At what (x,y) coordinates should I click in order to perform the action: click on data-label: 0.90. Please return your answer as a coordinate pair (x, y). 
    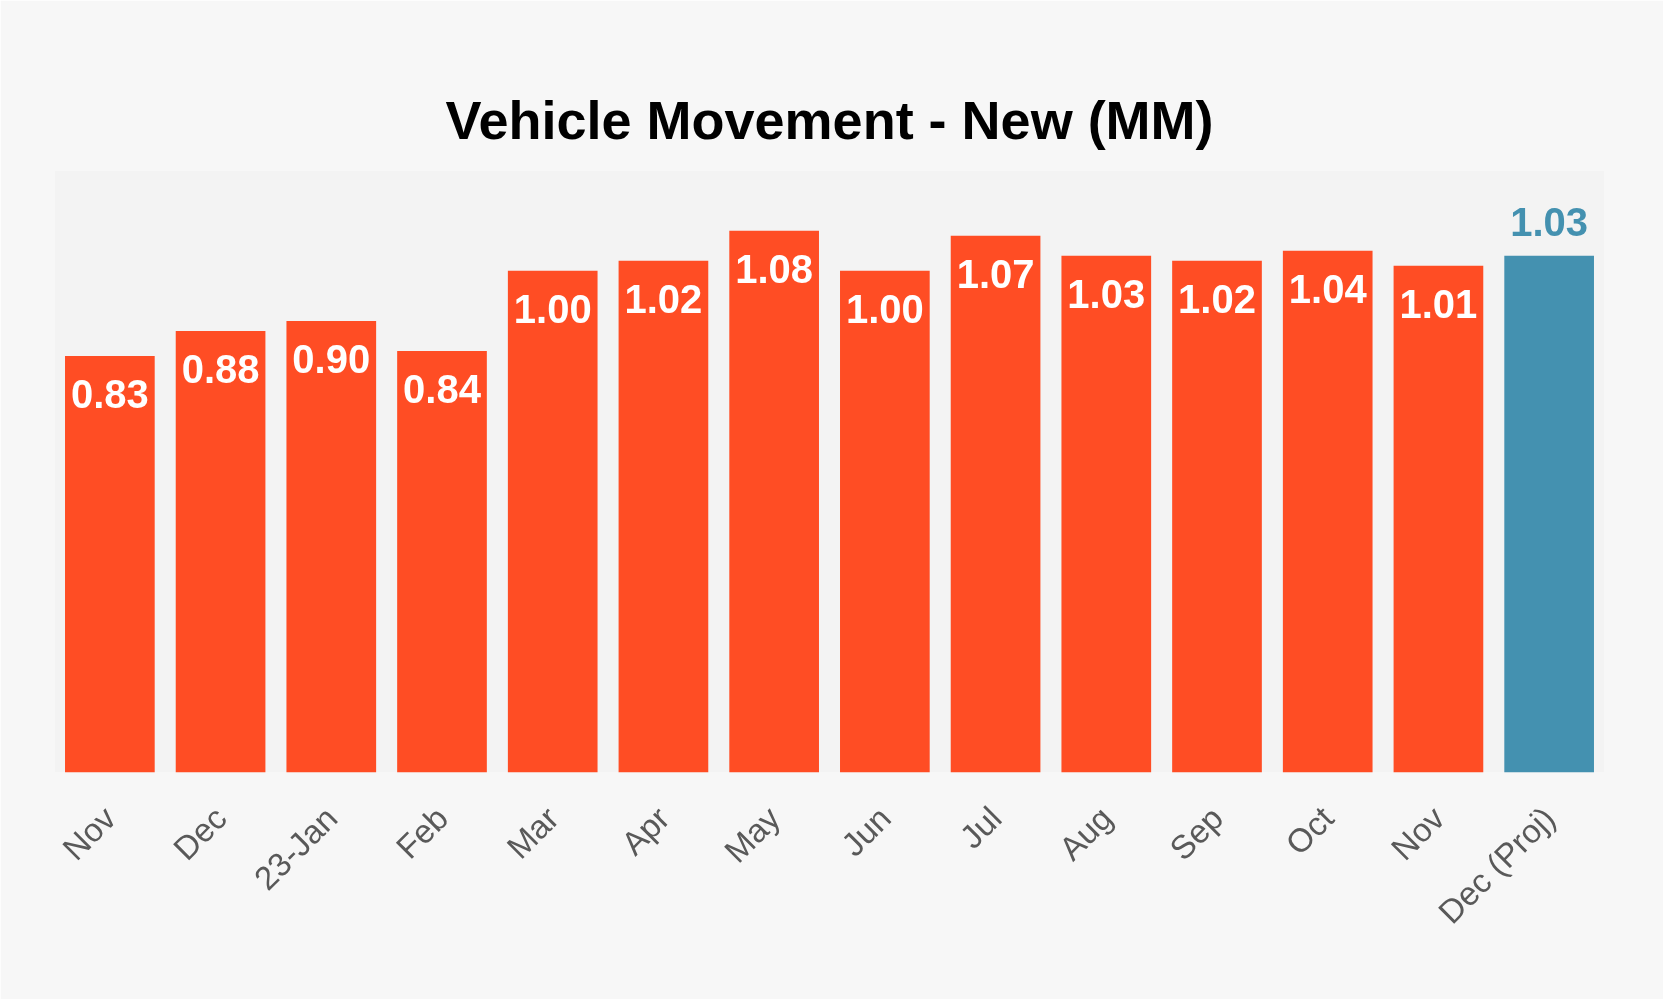
    Looking at the image, I should click on (331, 359).